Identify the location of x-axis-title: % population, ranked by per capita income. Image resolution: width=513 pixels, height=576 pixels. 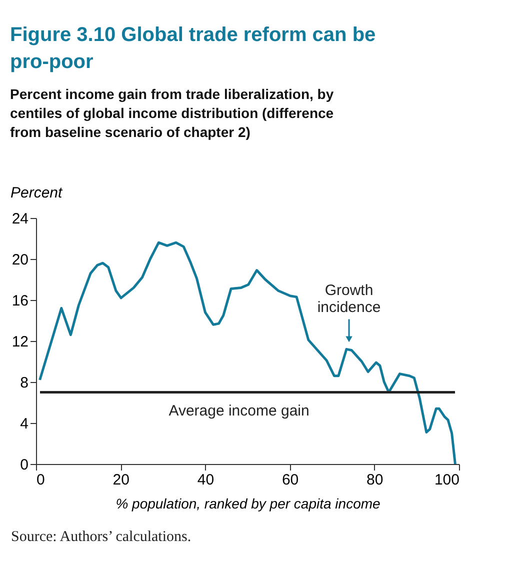
(248, 504).